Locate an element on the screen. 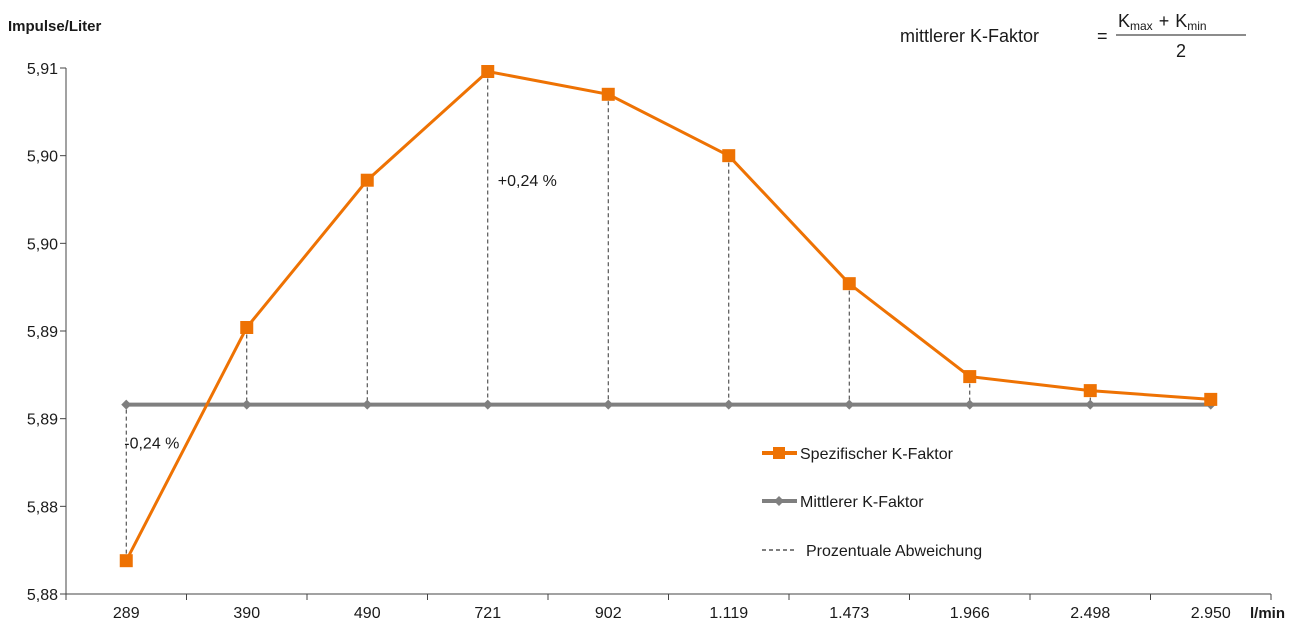 The height and width of the screenshot is (623, 1311). legend-label-mittlerer: Mittlerer K-Faktor is located at coordinates (862, 502).